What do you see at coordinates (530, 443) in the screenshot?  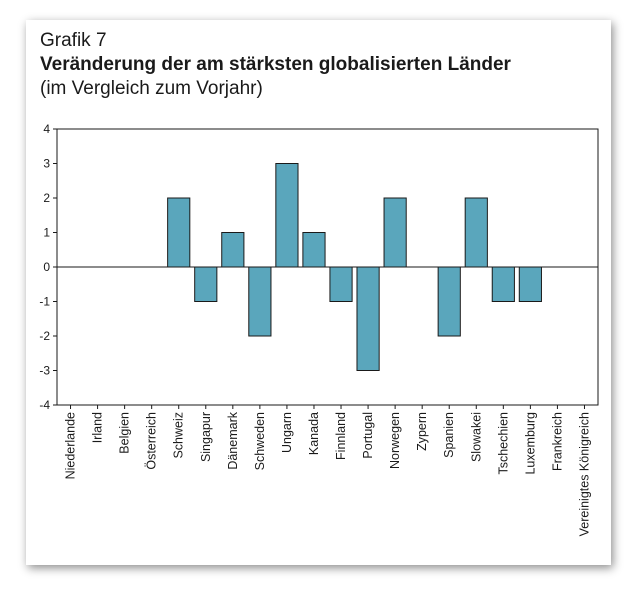 I see `x-tick-label: Luxemburg` at bounding box center [530, 443].